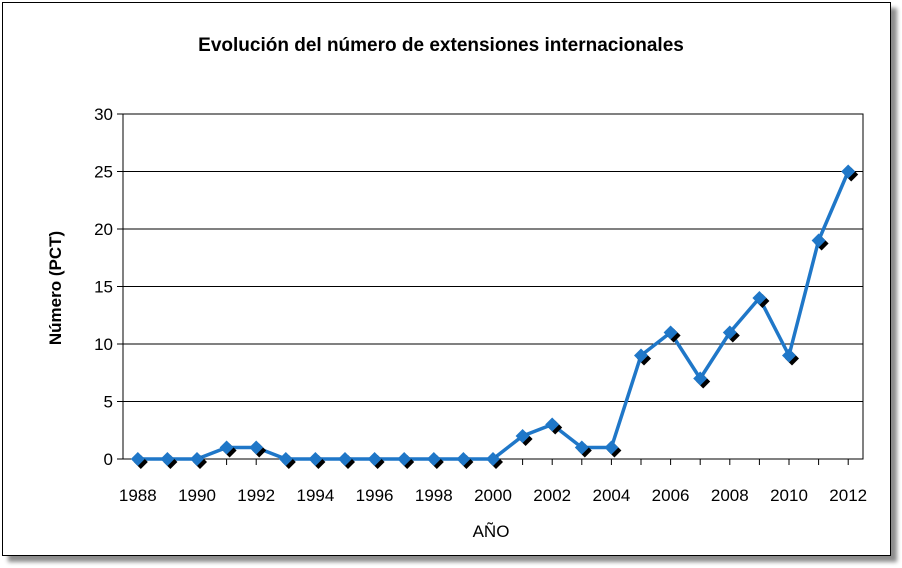 The height and width of the screenshot is (568, 902). I want to click on y-tick-label: 10, so click(103, 344).